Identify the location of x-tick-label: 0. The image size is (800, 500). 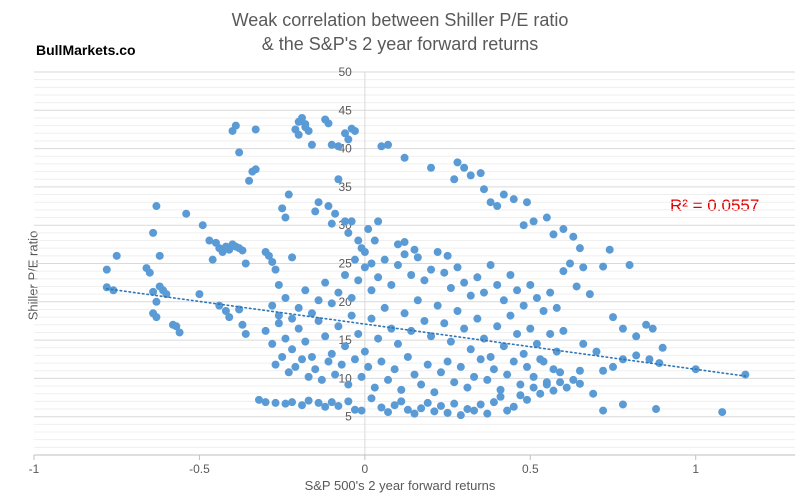
(365, 469).